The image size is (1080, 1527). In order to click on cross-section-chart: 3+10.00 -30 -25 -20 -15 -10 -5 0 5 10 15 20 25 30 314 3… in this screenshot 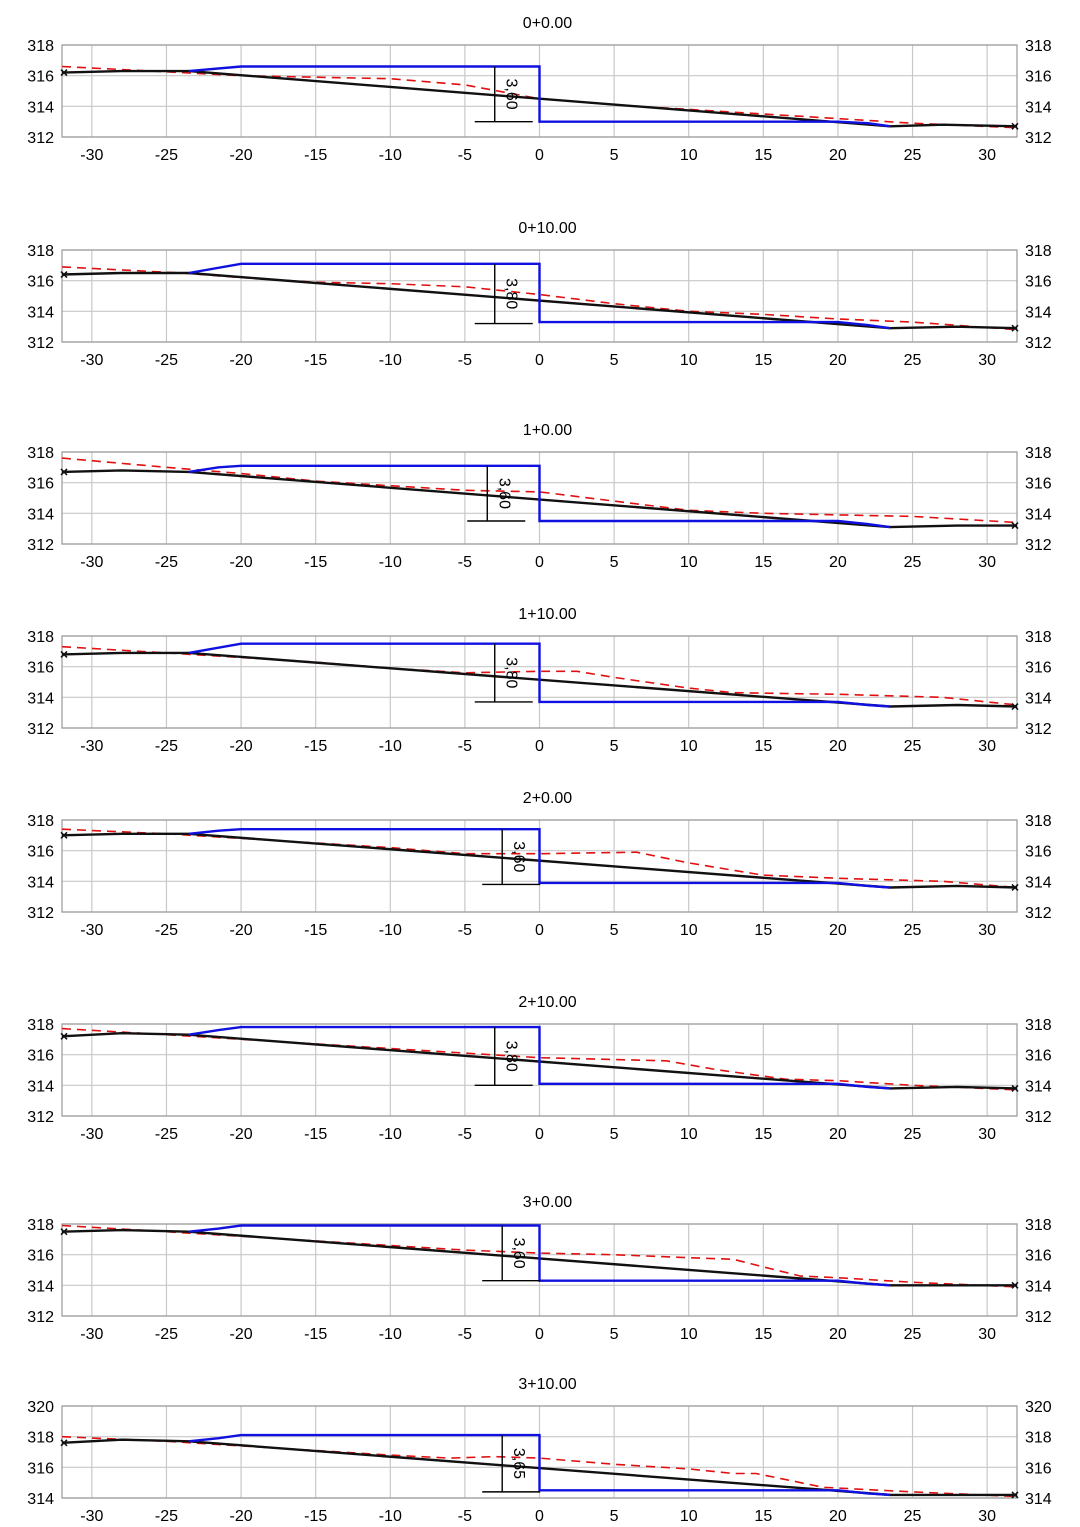, I will do `click(539, 1450)`.